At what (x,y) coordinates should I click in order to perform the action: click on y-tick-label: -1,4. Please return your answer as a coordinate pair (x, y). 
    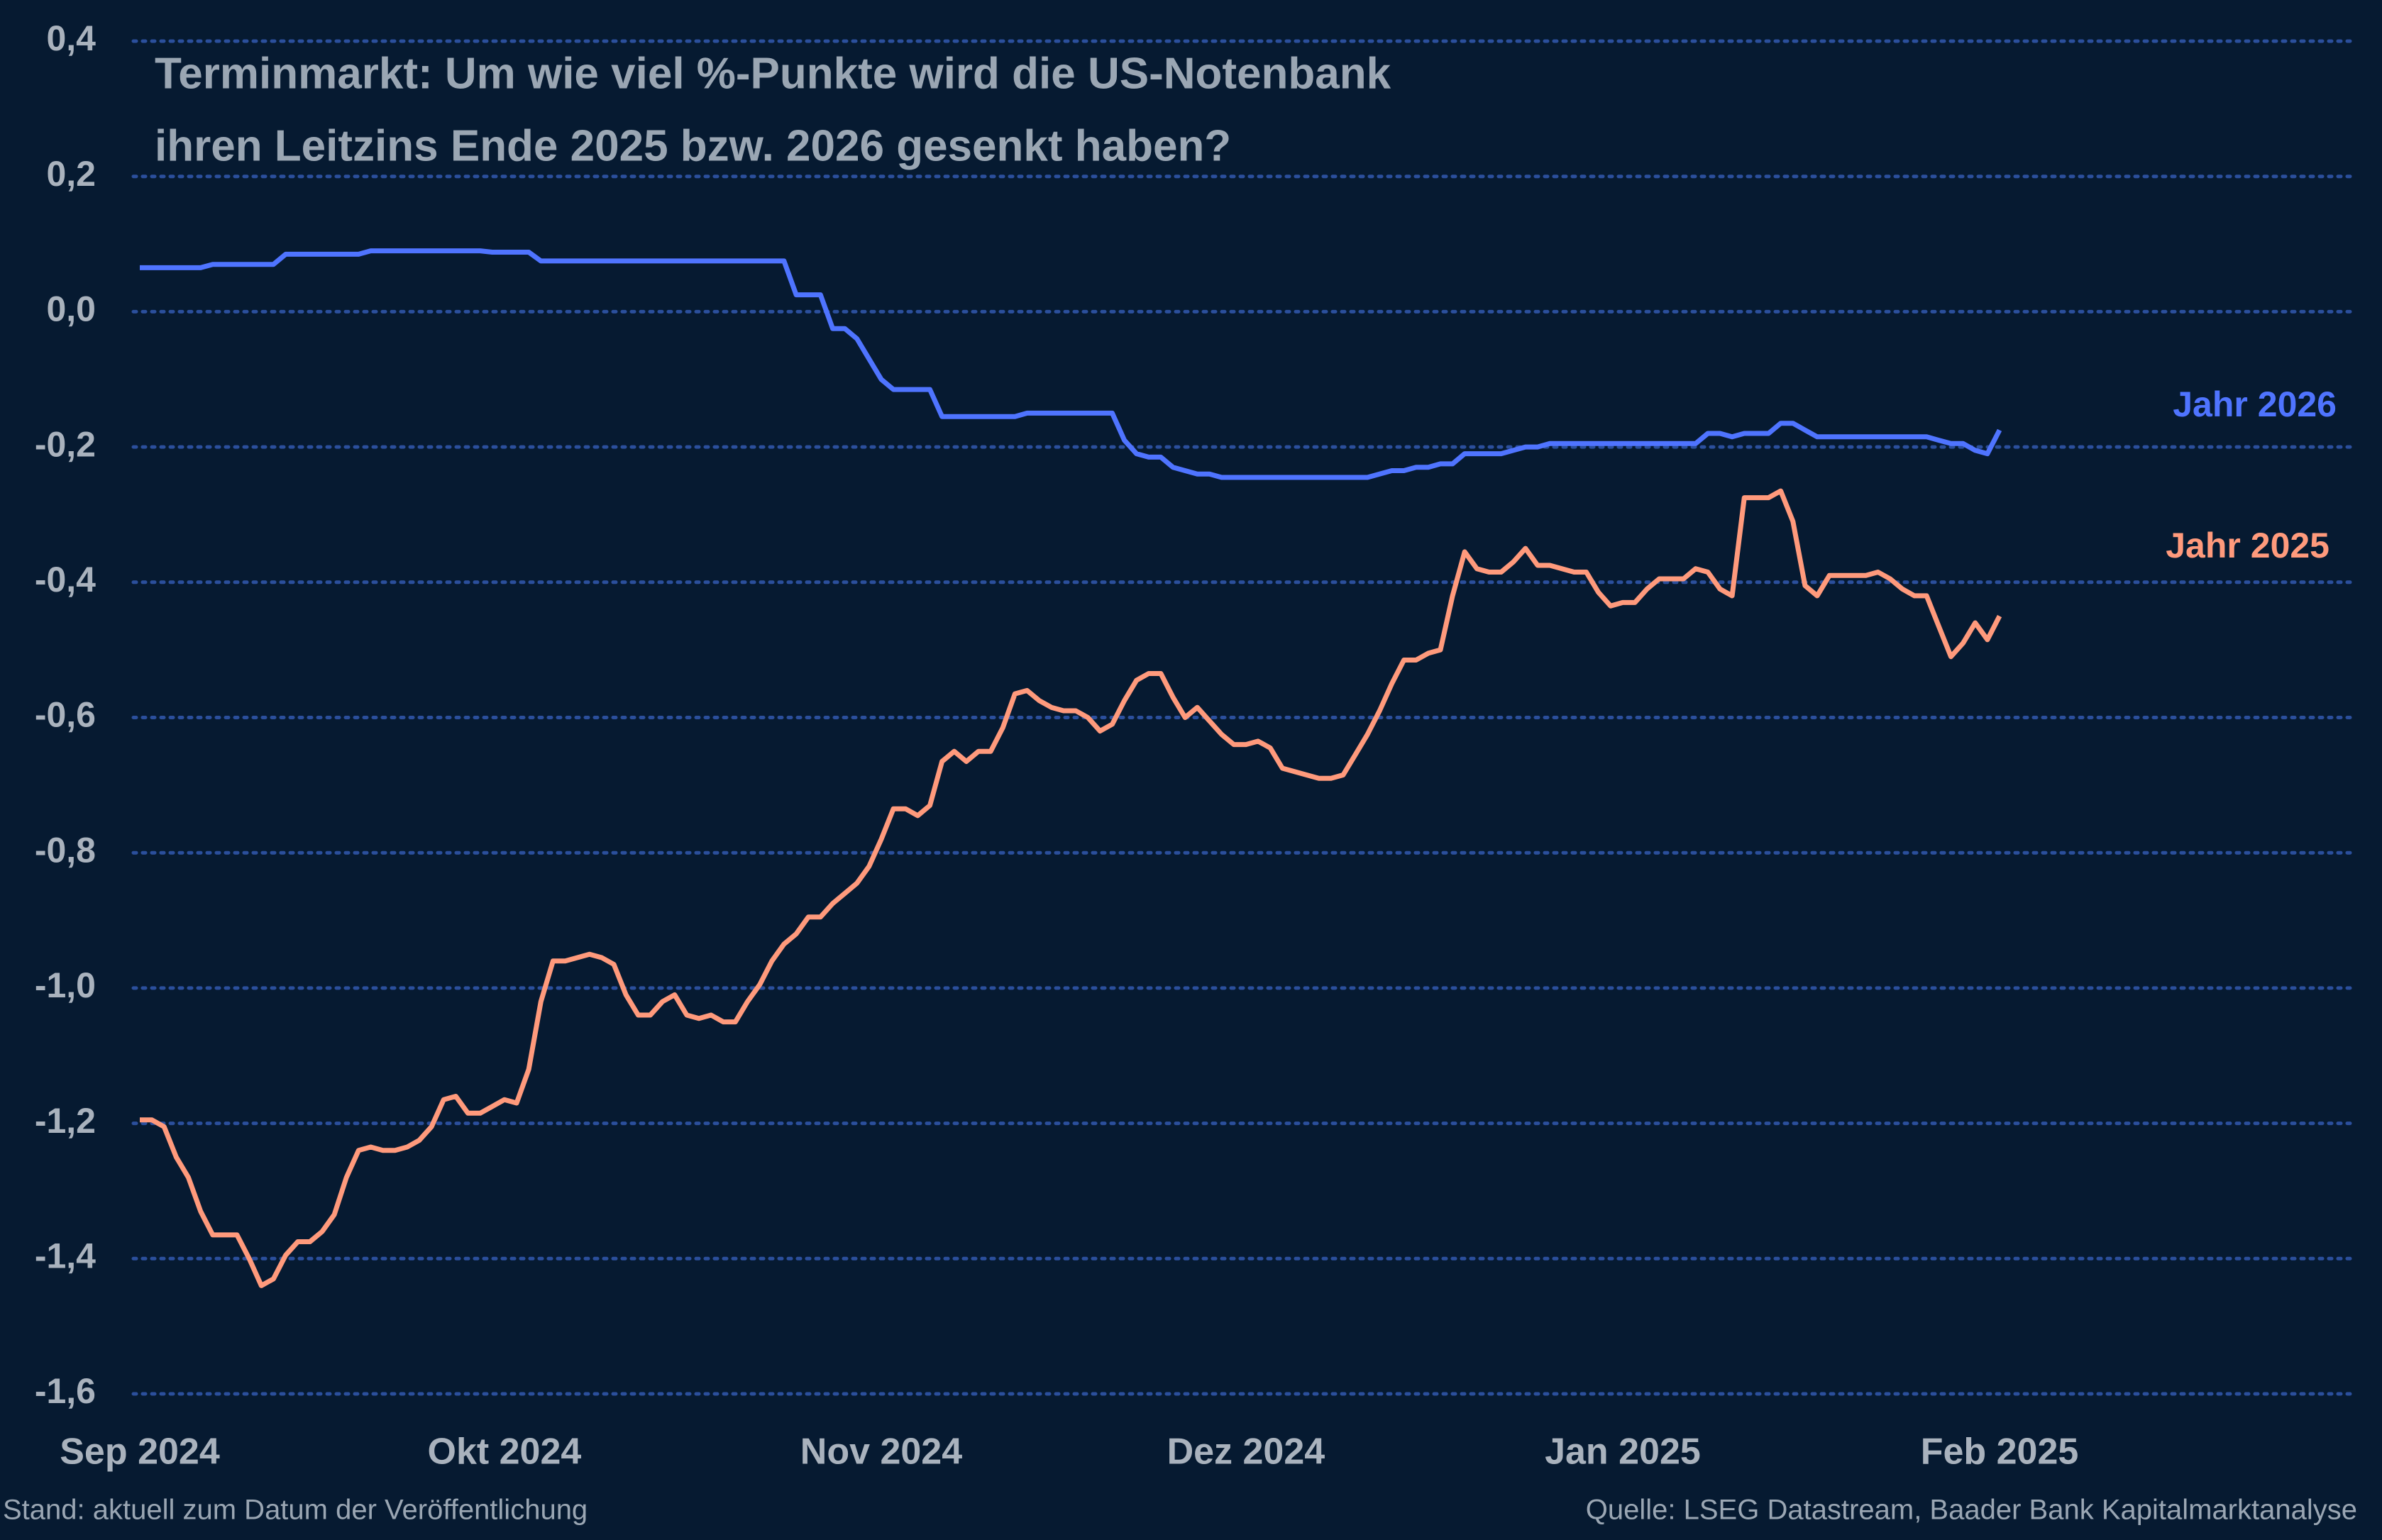
    Looking at the image, I should click on (65, 1256).